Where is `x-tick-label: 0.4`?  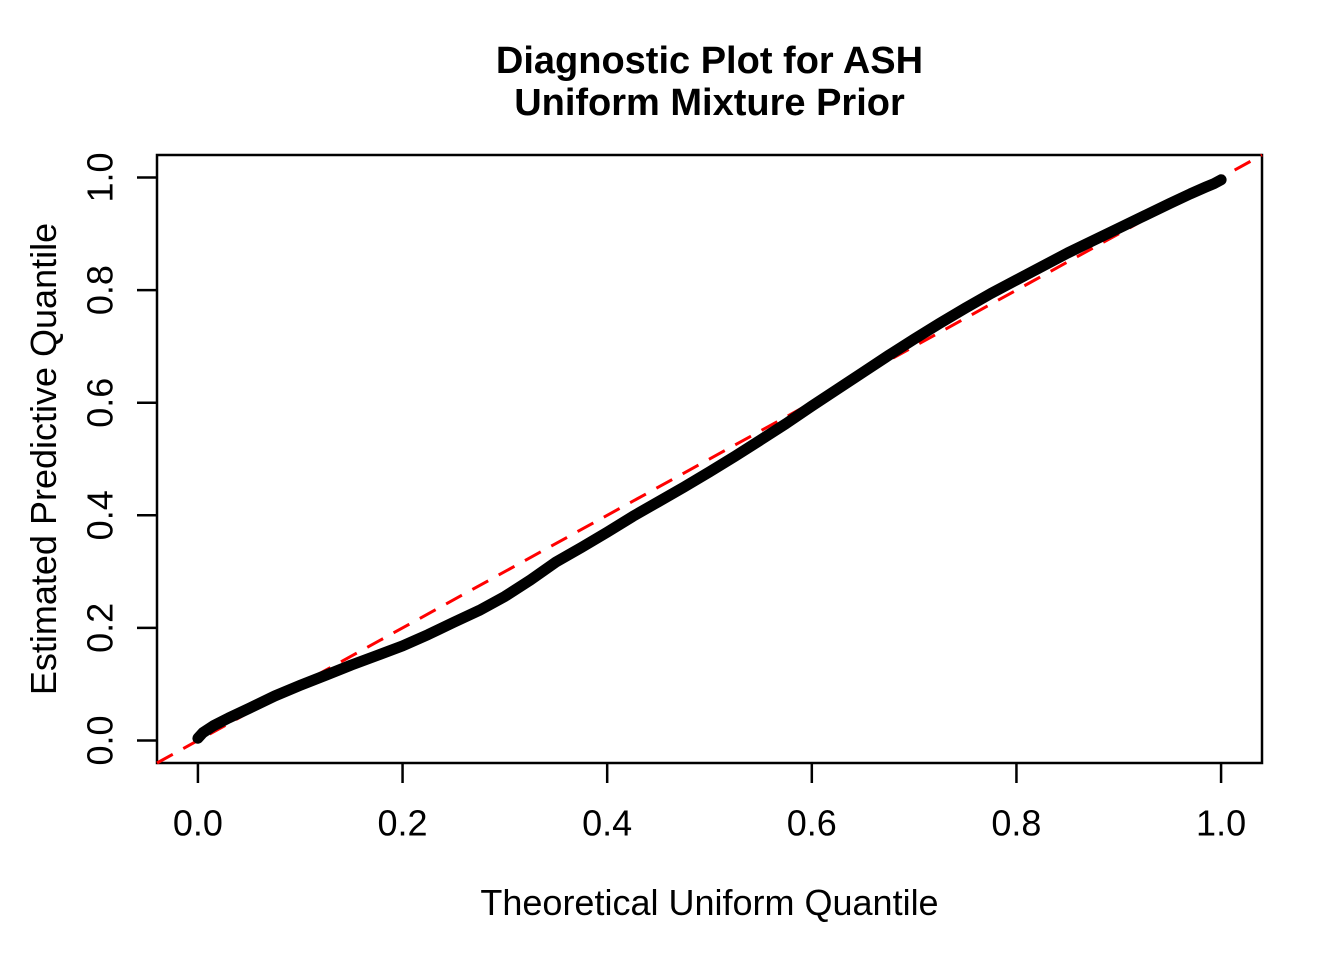 x-tick-label: 0.4 is located at coordinates (607, 823).